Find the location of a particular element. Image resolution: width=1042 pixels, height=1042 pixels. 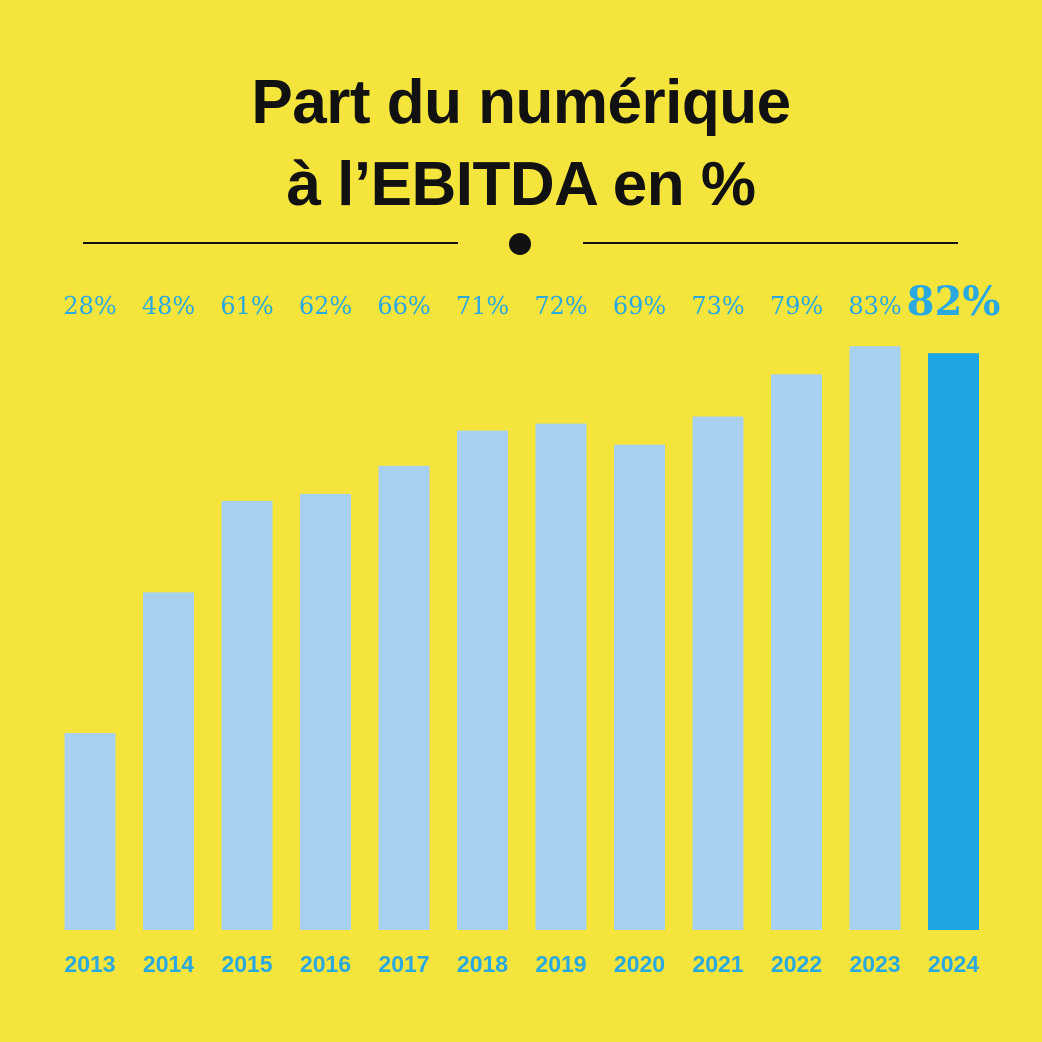

value-label-2024: 82% is located at coordinates (954, 301).